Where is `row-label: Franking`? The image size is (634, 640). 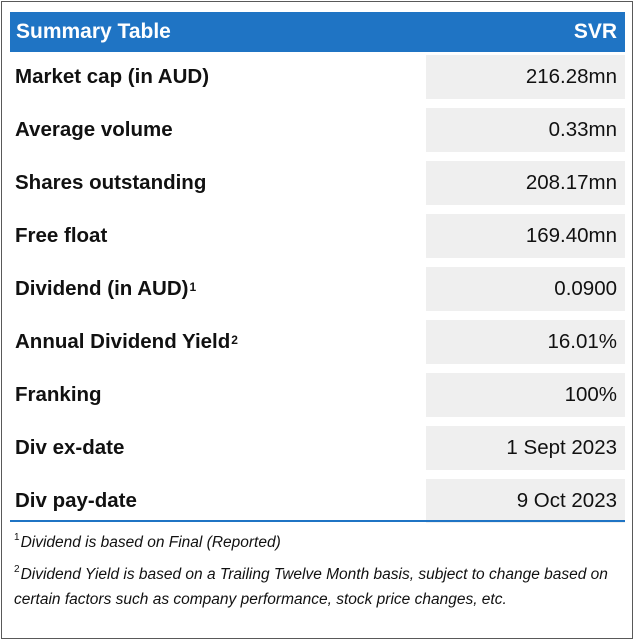 row-label: Franking is located at coordinates (58, 394).